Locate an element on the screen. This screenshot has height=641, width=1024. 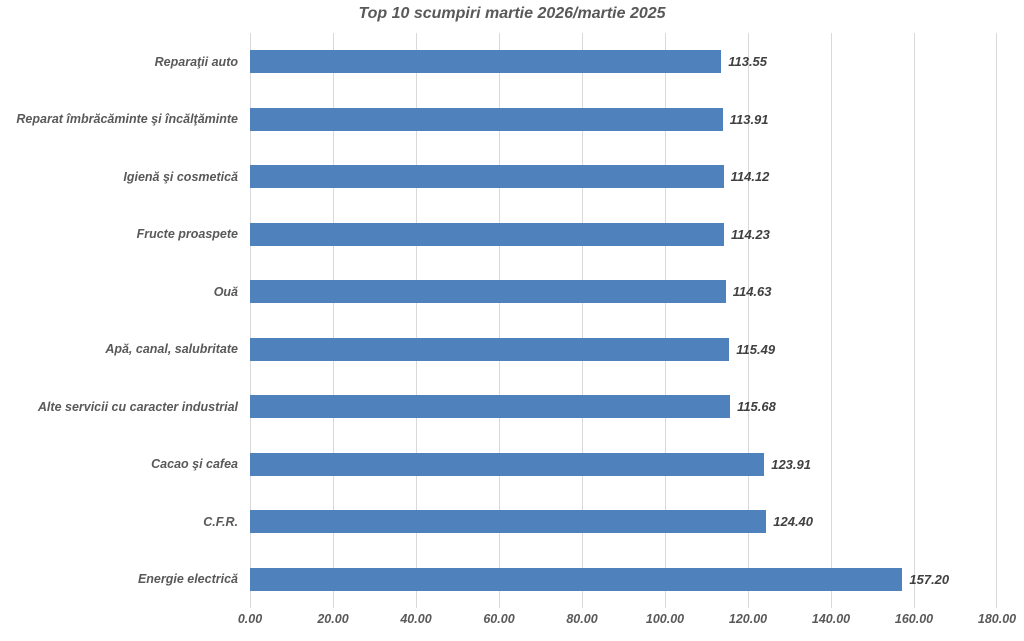
bar-row: 123.91 is located at coordinates (623, 465).